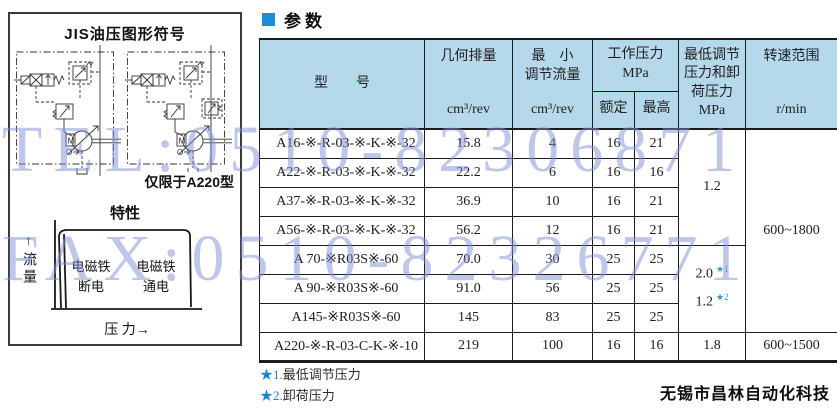 The height and width of the screenshot is (419, 837). What do you see at coordinates (342, 143) in the screenshot?
I see `model-cell: A16-※-R-03-※-K-※-32` at bounding box center [342, 143].